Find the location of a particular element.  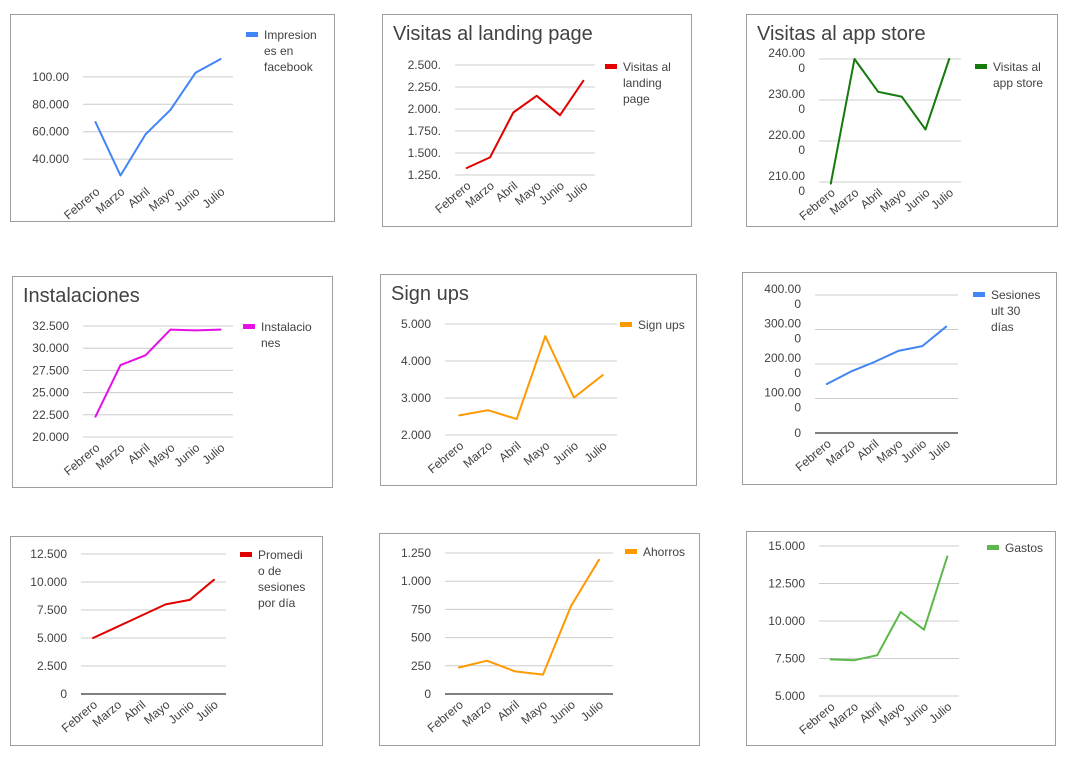

y-tick-label-line: 2.000 is located at coordinates (416, 435).